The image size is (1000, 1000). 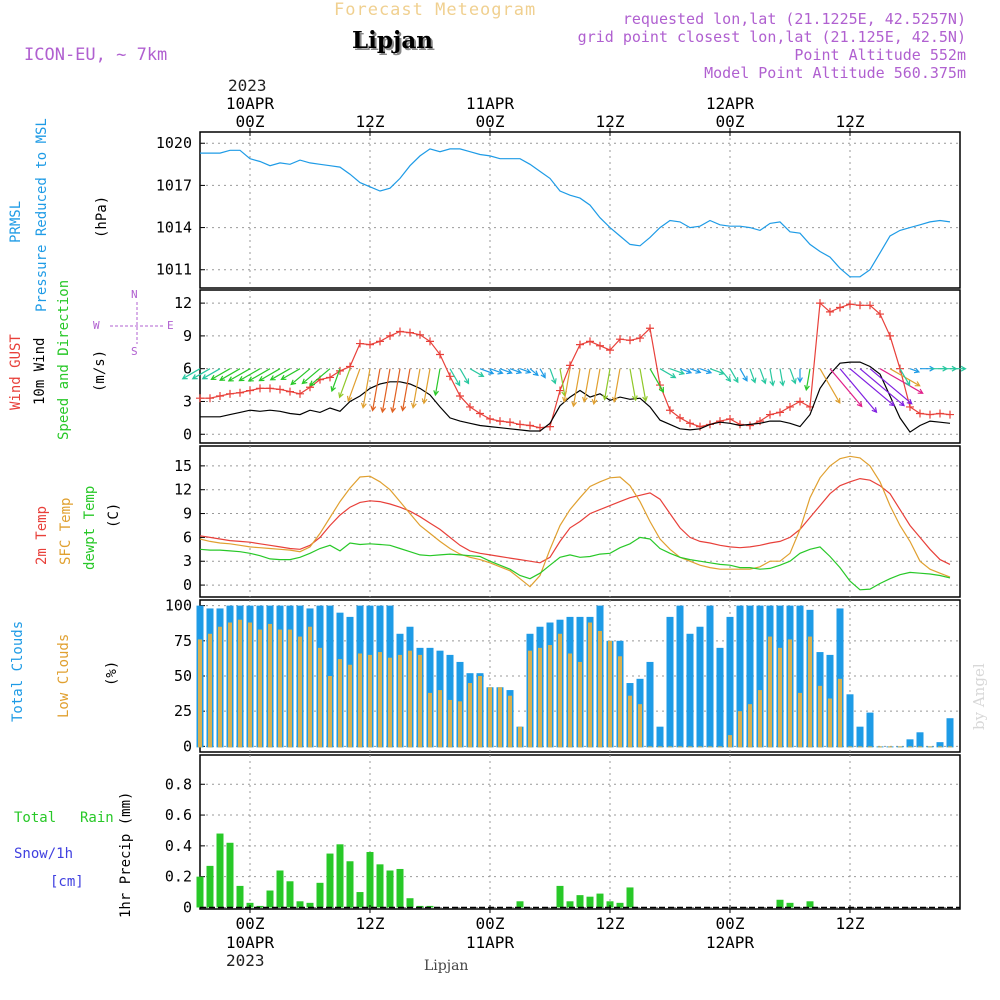 I want to click on panel-precipitation: 0 0.2 0.4 0.6 0.8, so click(x=563, y=835).